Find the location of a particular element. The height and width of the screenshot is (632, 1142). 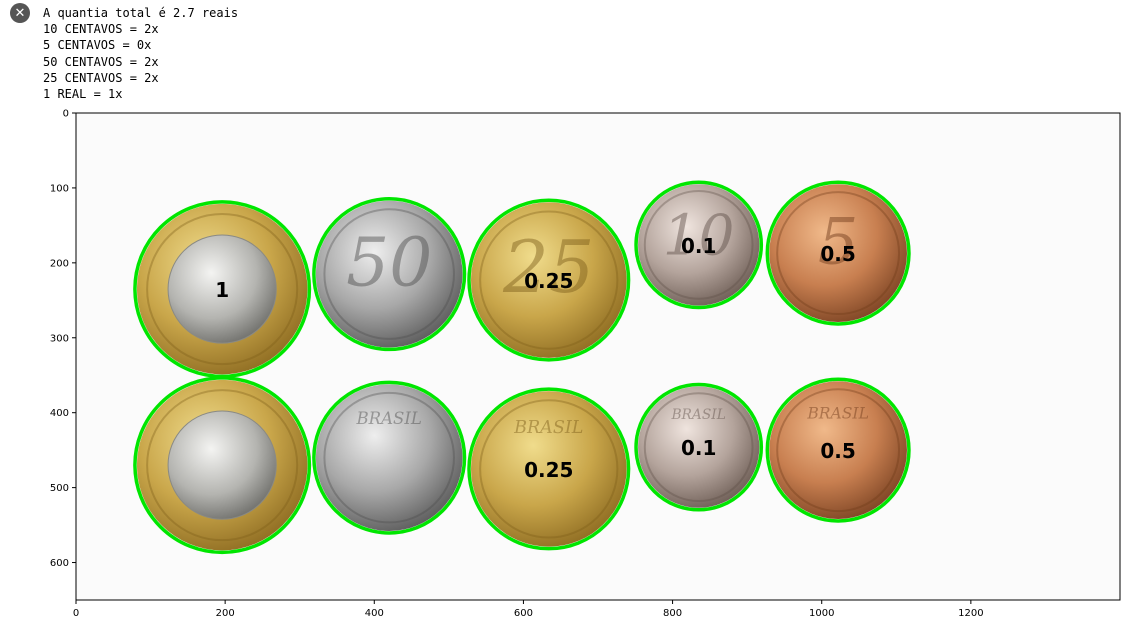

output-line-5c: 5 CENTAVOS = 0x is located at coordinates (97, 45).